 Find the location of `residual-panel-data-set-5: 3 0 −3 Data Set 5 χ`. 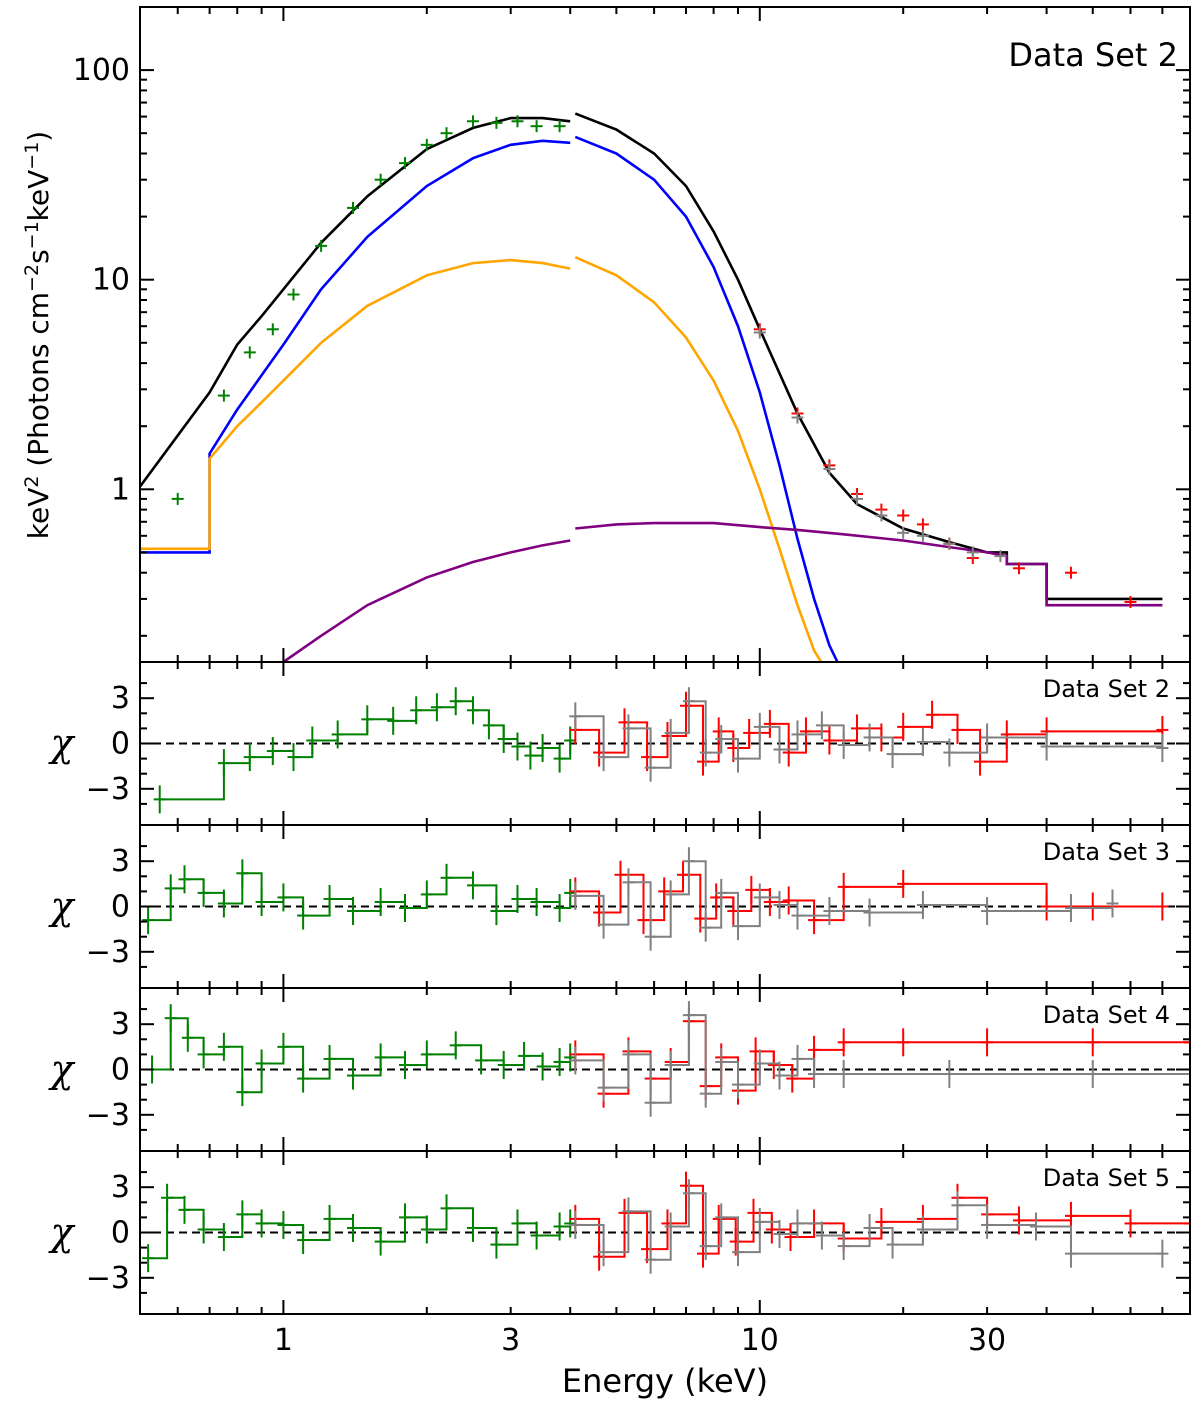

residual-panel-data-set-5: 3 0 −3 Data Set 5 χ is located at coordinates (619, 1232).